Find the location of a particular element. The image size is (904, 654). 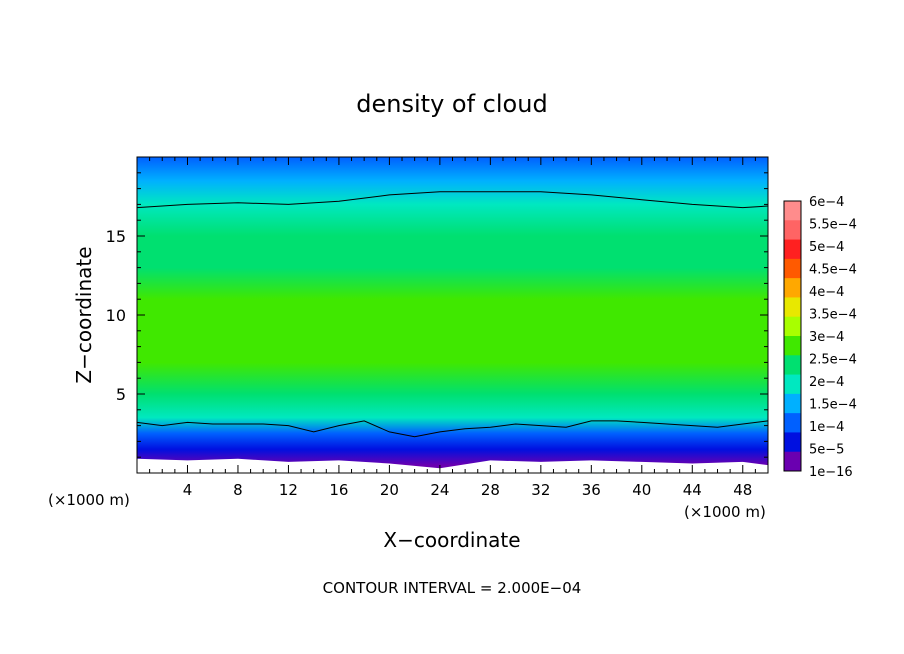

colorbar-label: 4e−4 is located at coordinates (826, 292).